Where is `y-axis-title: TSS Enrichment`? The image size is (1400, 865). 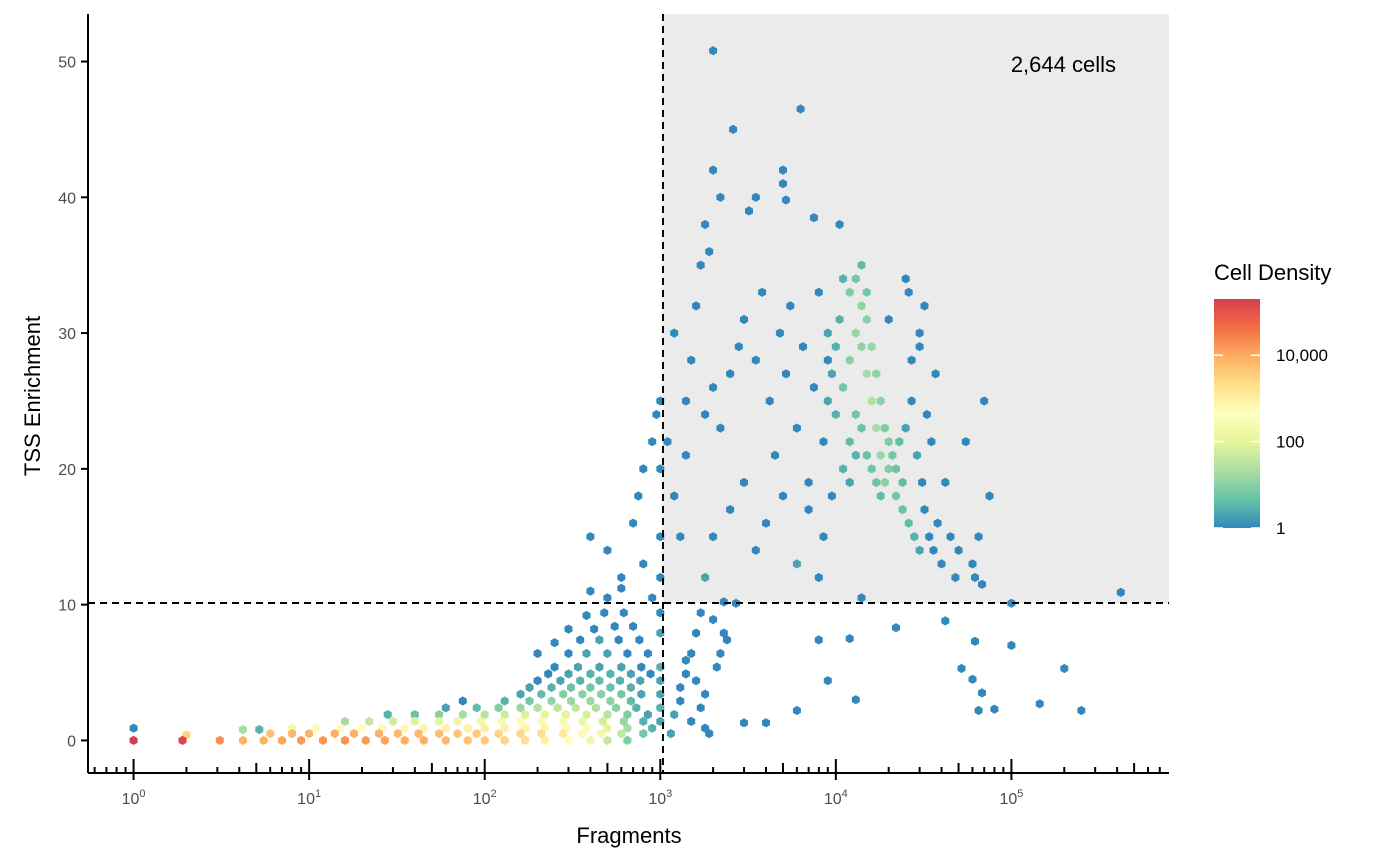 y-axis-title: TSS Enrichment is located at coordinates (32, 396).